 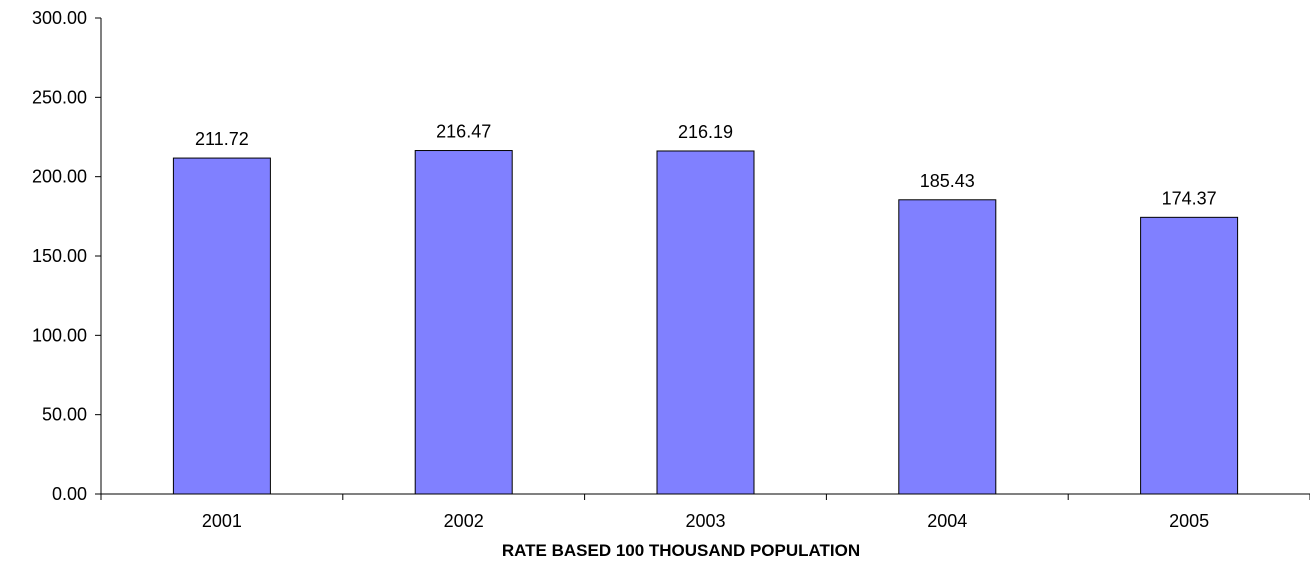 I want to click on y-tick-label: 200.00, so click(x=59, y=177).